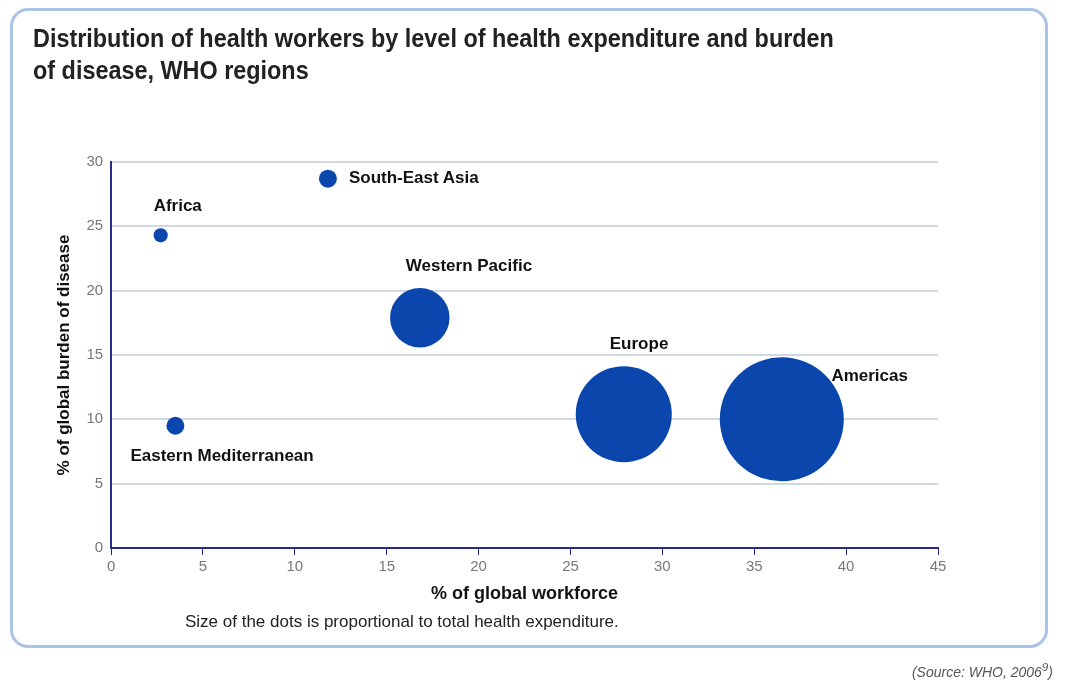 The image size is (1065, 688). I want to click on x-tick-label: 20, so click(478, 566).